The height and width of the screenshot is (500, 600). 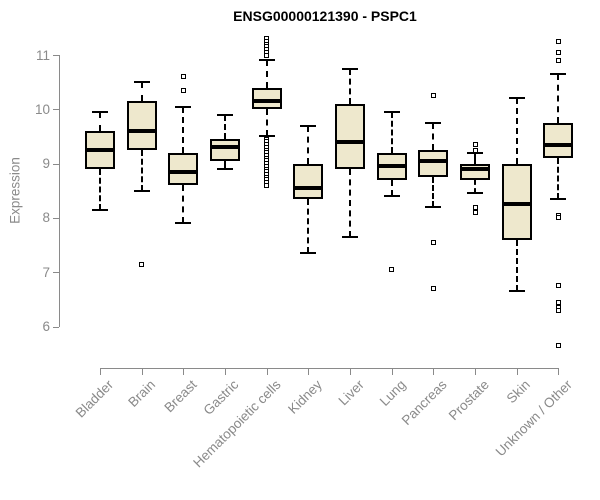 I want to click on x-tick-label: Lung, so click(x=392, y=393).